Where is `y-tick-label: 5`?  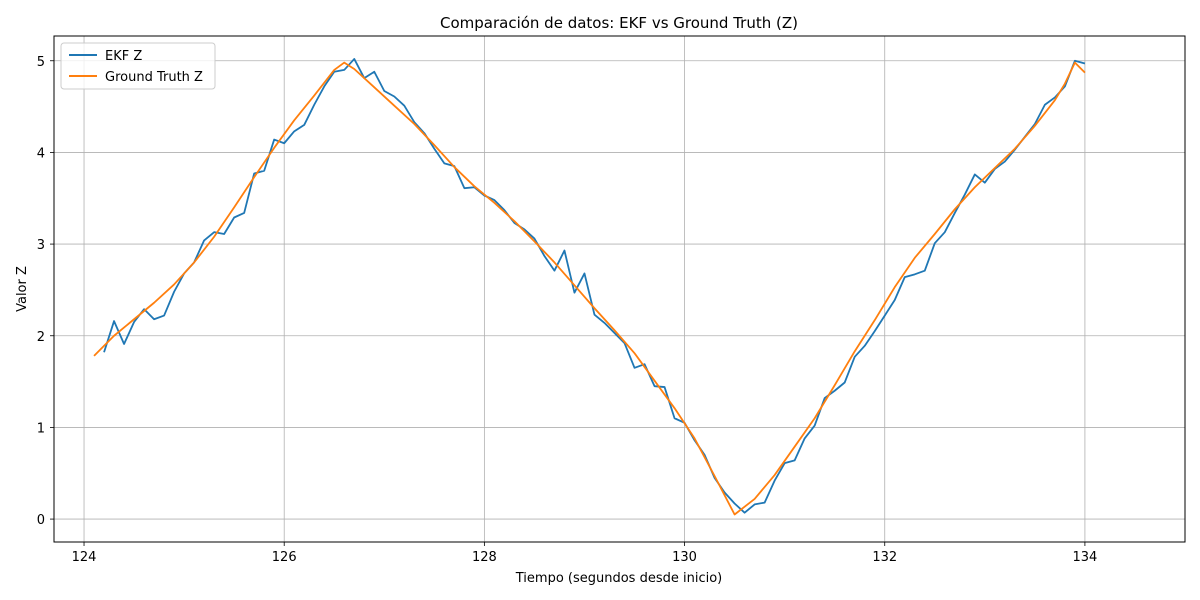
y-tick-label: 5 is located at coordinates (41, 62).